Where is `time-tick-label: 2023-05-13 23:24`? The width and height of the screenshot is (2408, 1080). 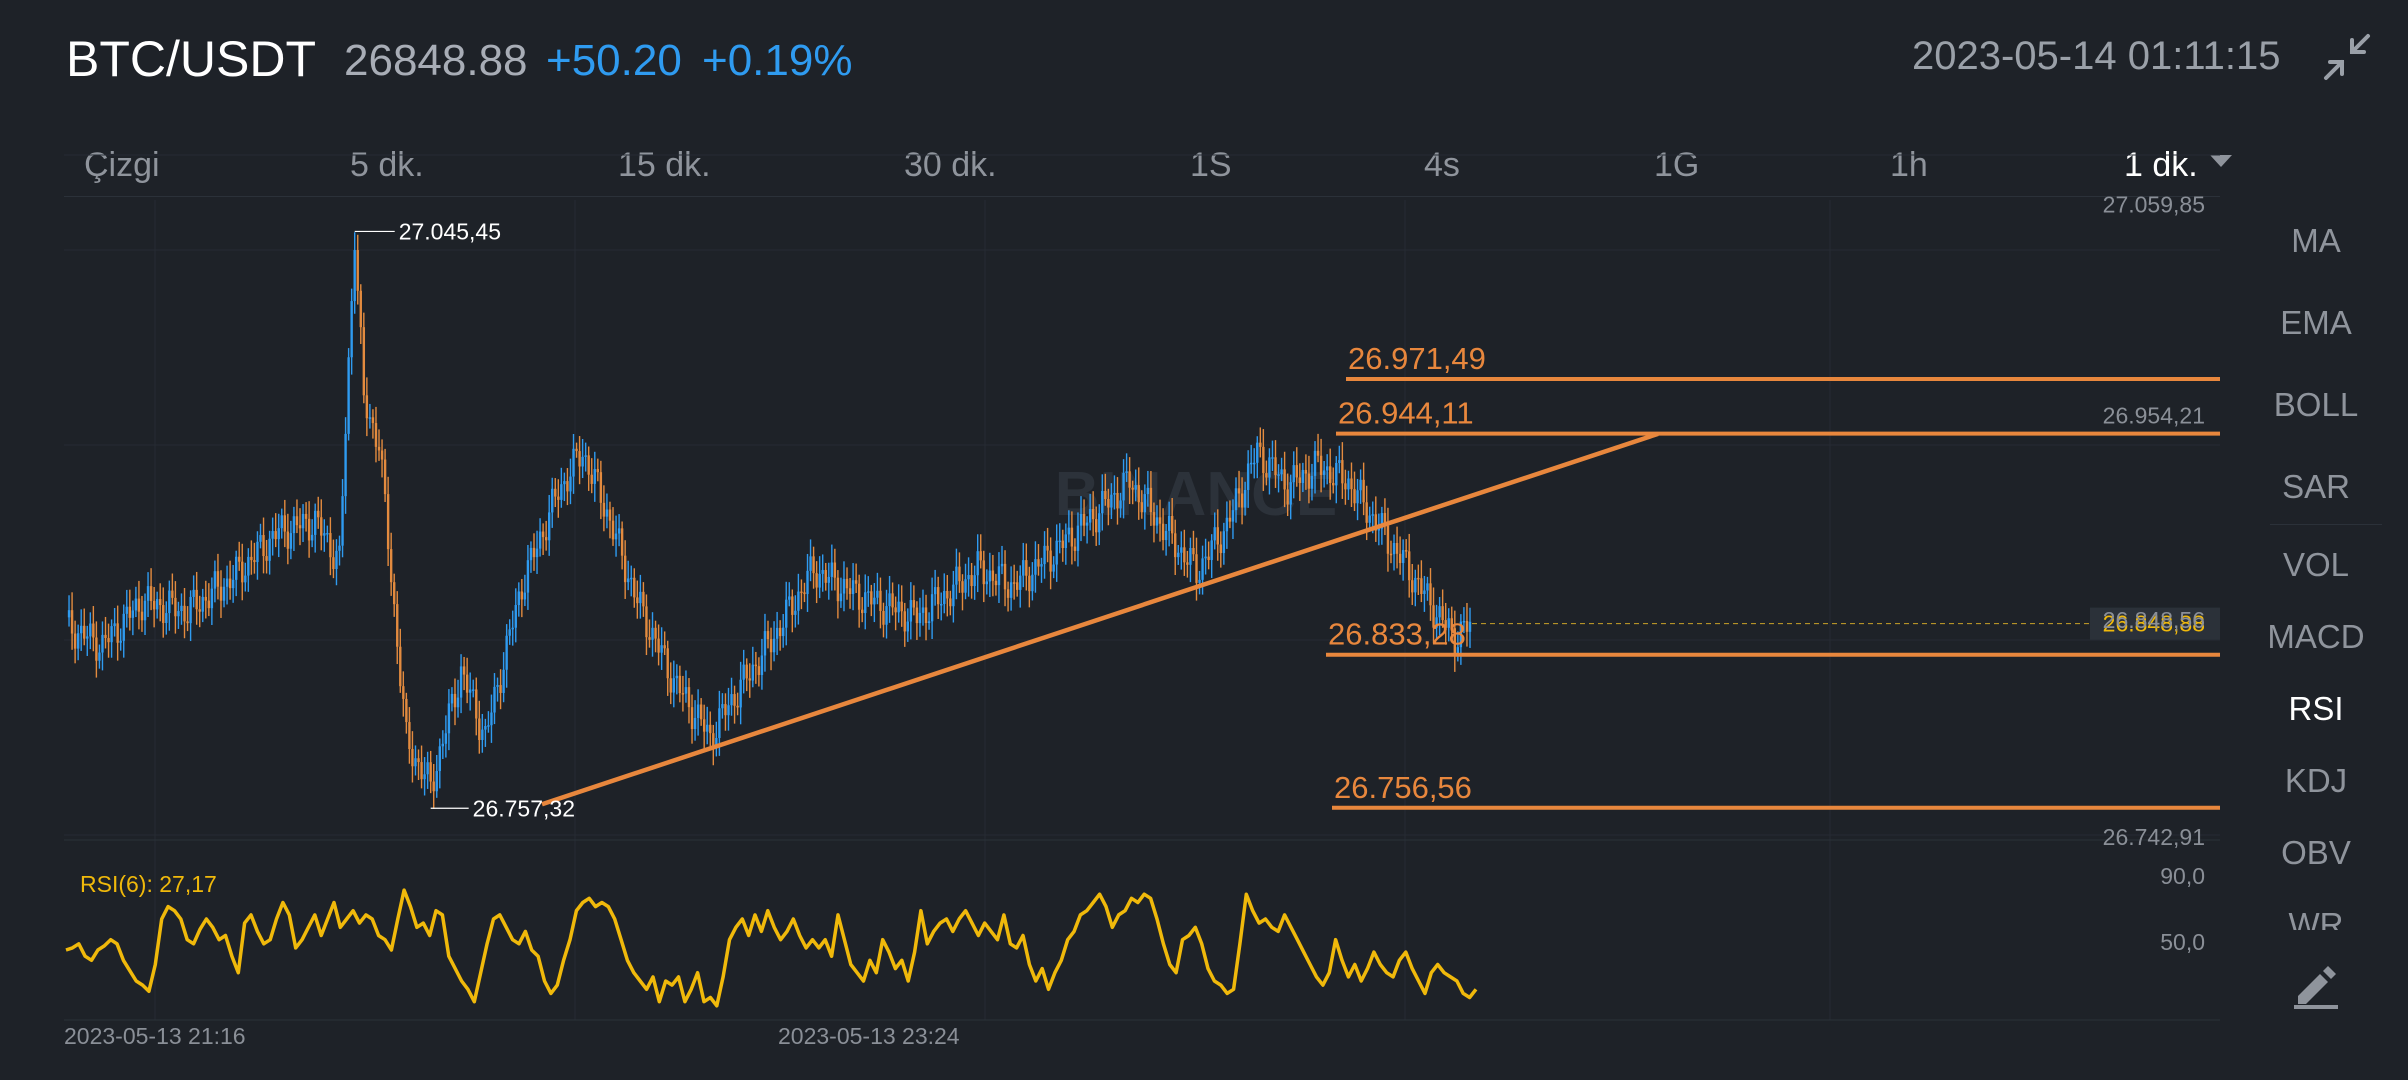
time-tick-label: 2023-05-13 23:24 is located at coordinates (869, 1036).